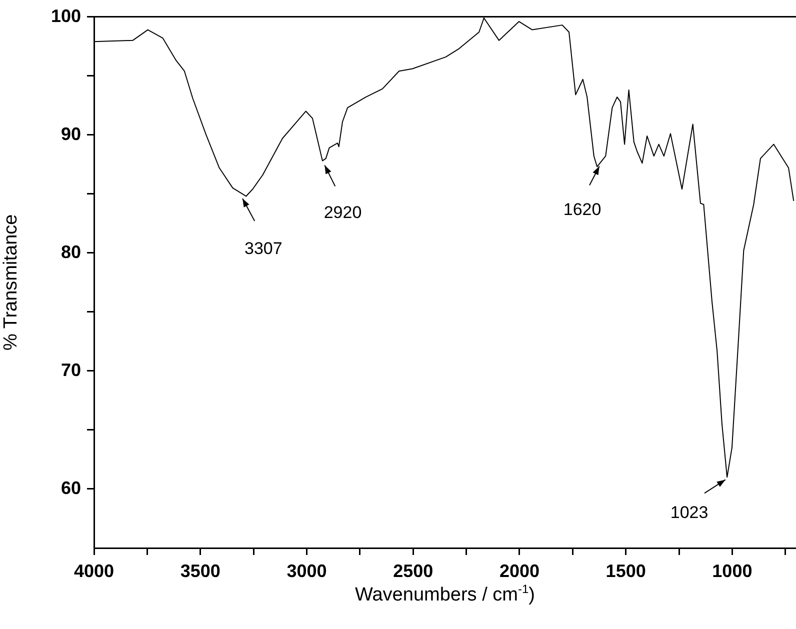  What do you see at coordinates (94, 570) in the screenshot?
I see `x-tick-label: 4000` at bounding box center [94, 570].